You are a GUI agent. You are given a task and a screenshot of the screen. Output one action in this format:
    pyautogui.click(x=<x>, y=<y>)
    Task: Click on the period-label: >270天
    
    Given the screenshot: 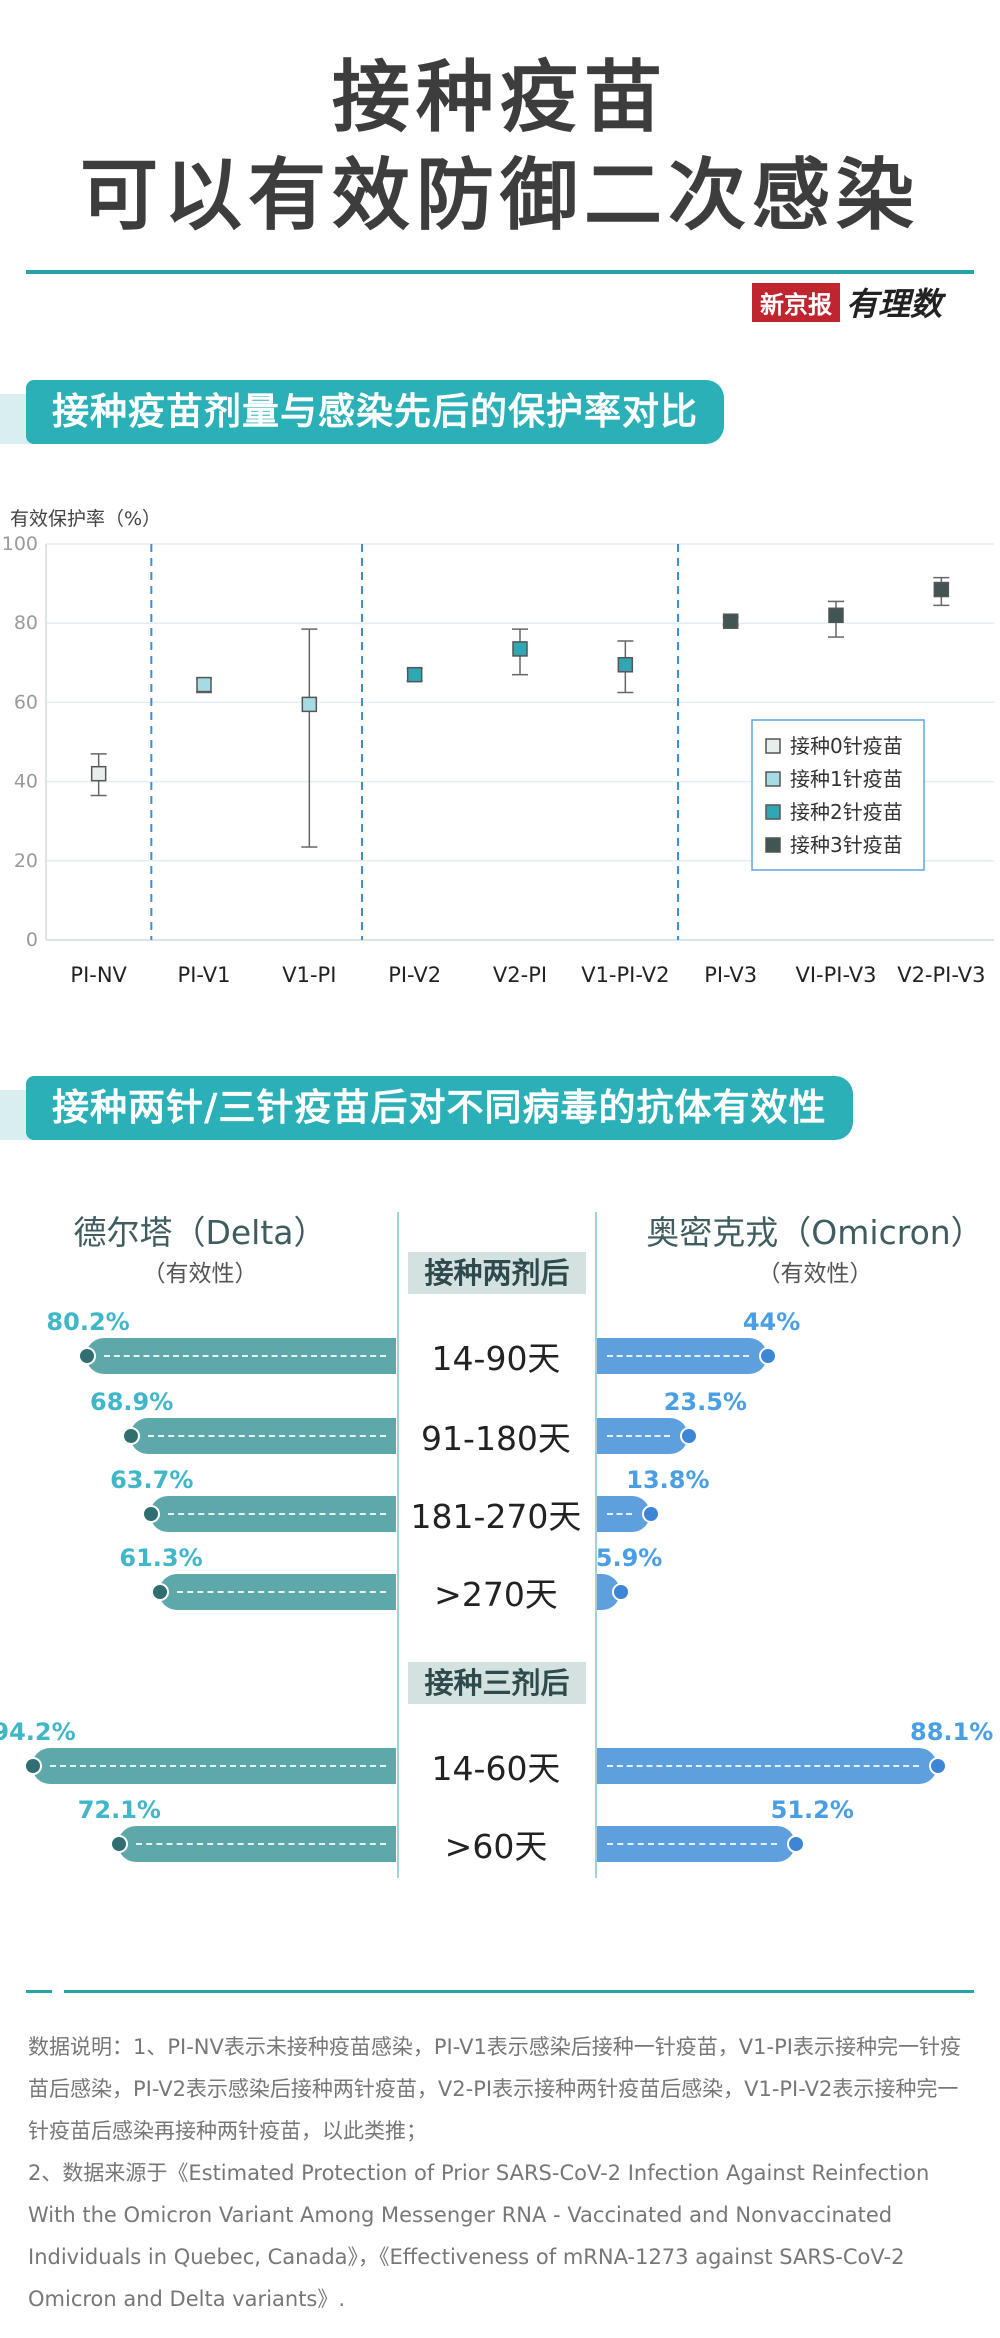 What is the action you would take?
    pyautogui.click(x=496, y=1594)
    